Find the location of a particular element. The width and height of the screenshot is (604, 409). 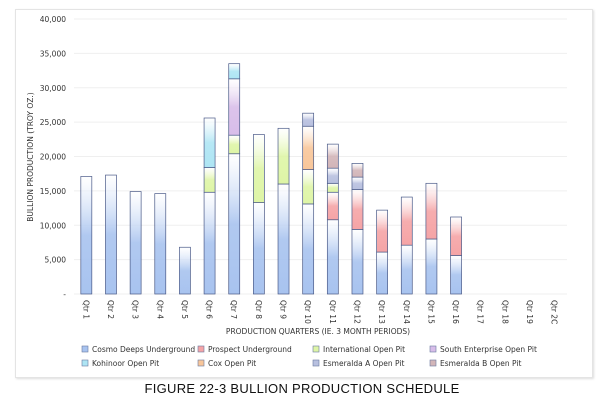

y-tick-label: 10,000 is located at coordinates (53, 225).